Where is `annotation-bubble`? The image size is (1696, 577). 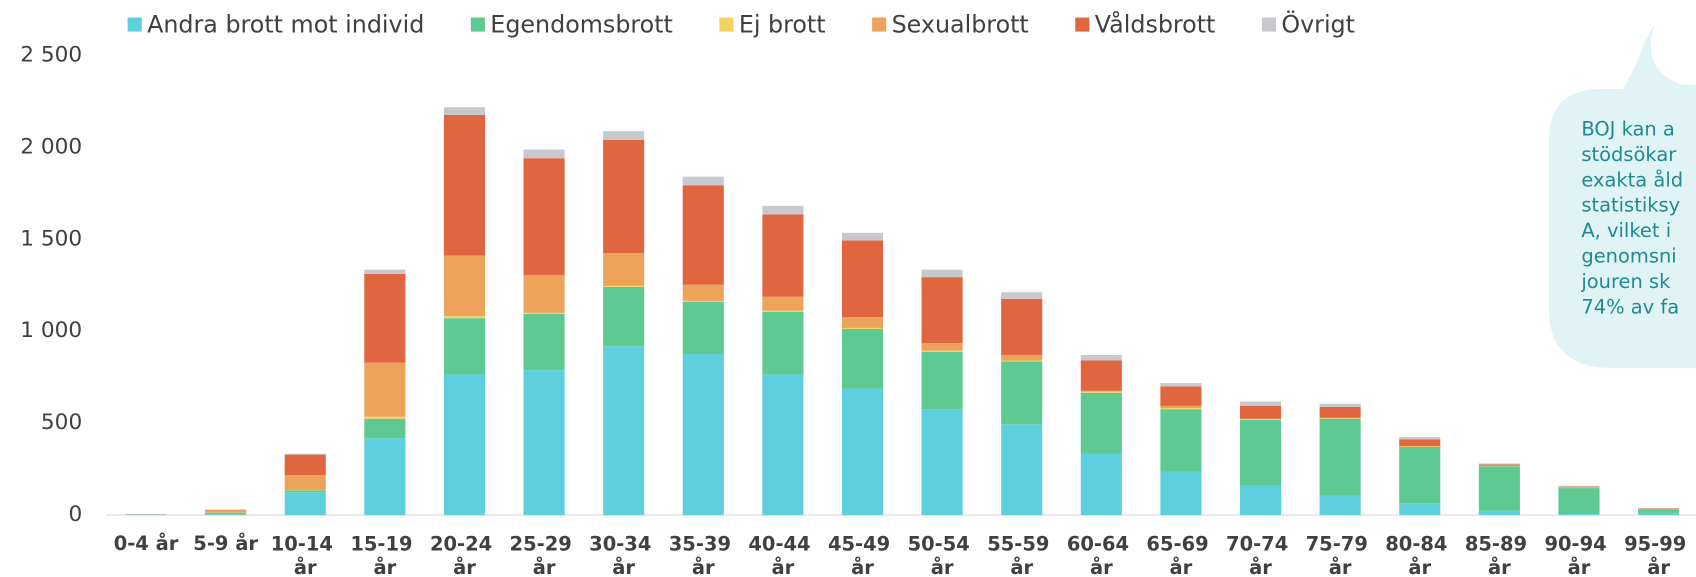 annotation-bubble is located at coordinates (1622, 196).